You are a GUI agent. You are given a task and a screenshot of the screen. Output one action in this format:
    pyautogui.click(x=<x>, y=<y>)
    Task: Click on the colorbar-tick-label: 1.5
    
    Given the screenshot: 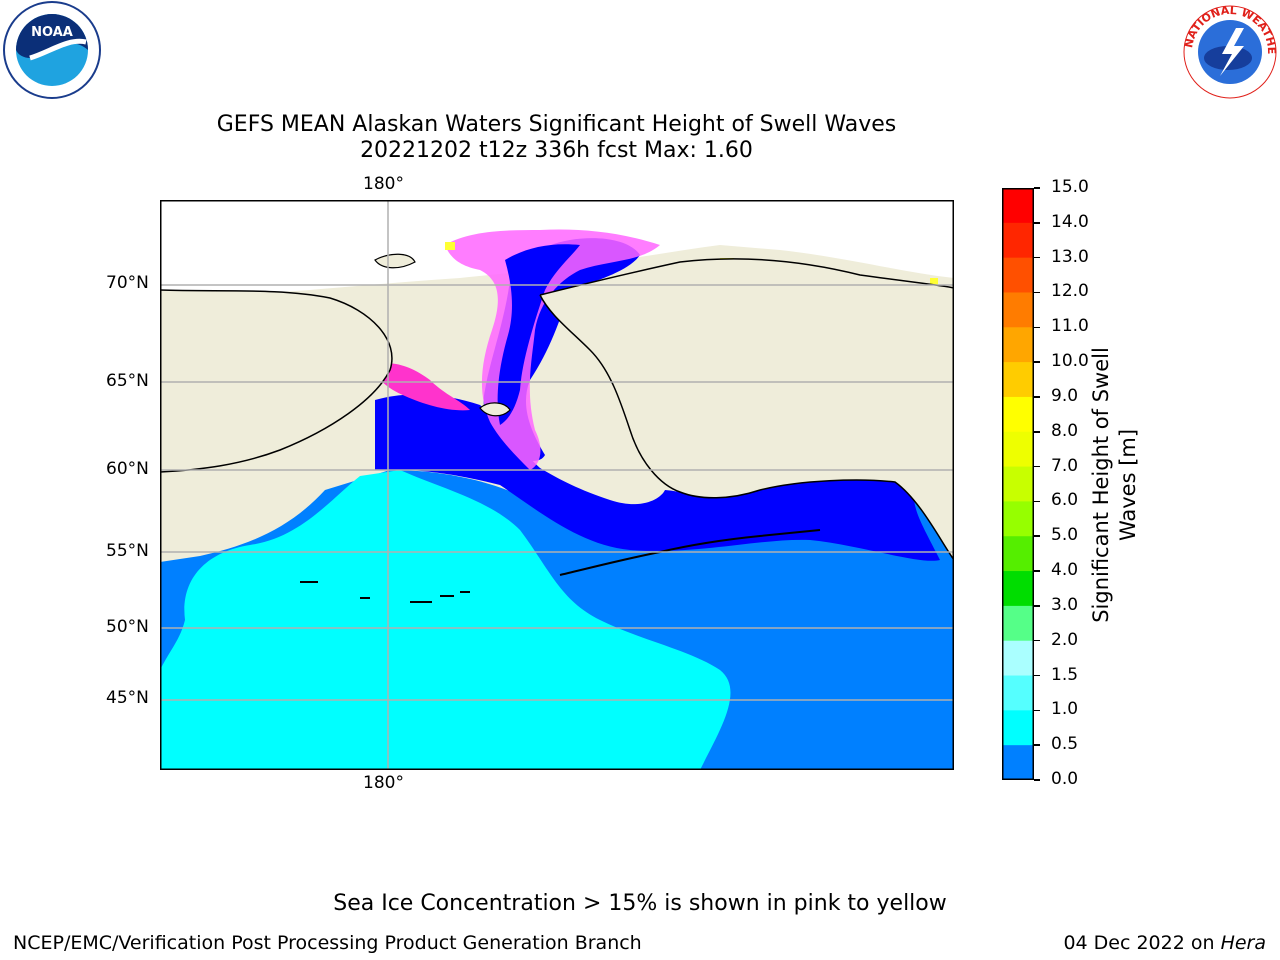 What is the action you would take?
    pyautogui.click(x=1065, y=674)
    